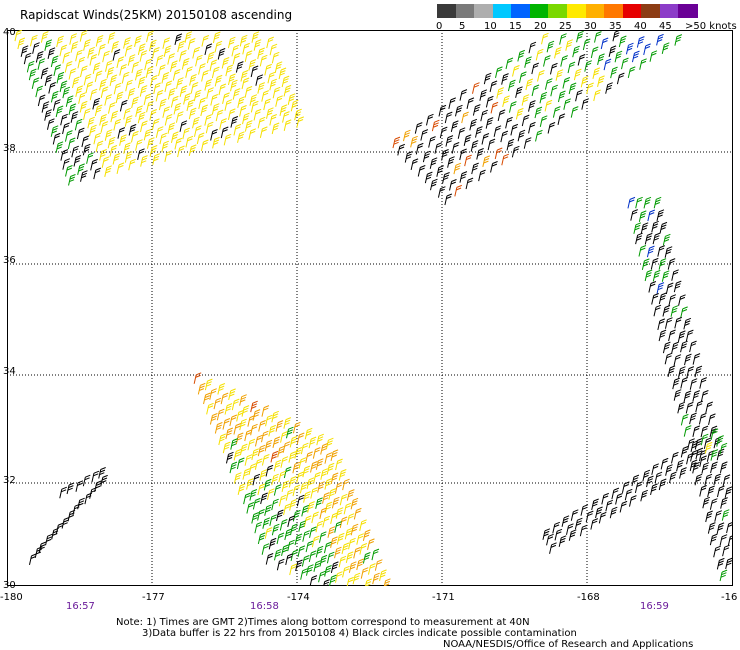 The height and width of the screenshot is (650, 740). Describe the element at coordinates (9, 148) in the screenshot. I see `lat-label-38: 38` at that location.